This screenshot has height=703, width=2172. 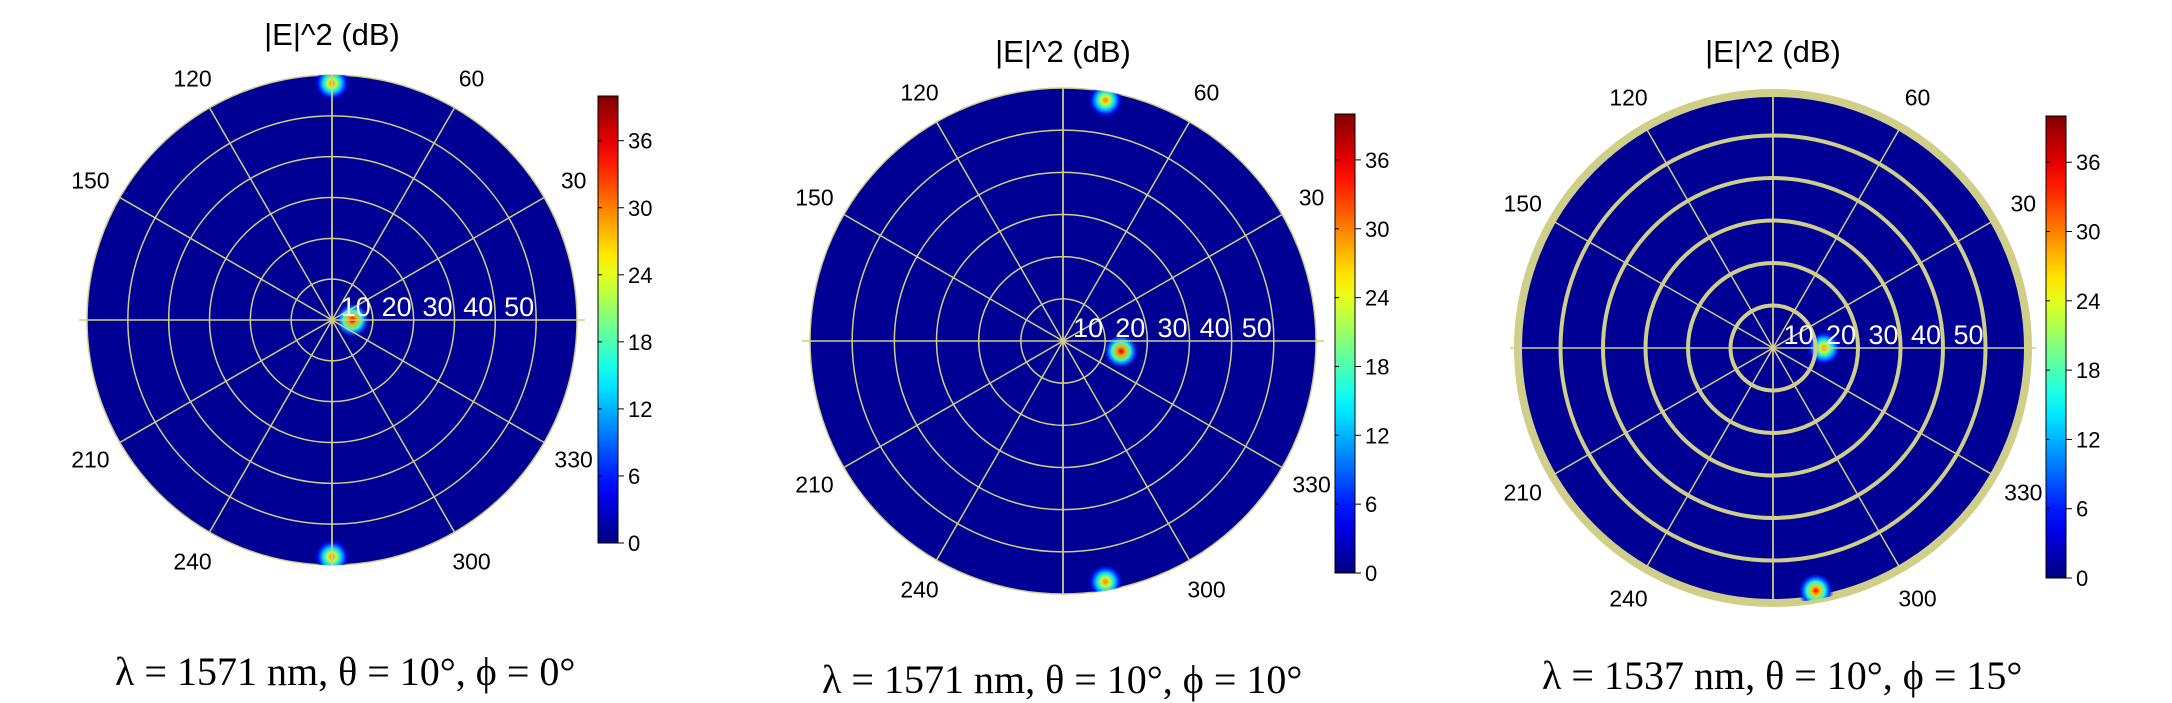 What do you see at coordinates (1782, 675) in the screenshot?
I see `chart-caption-3: λ = 1537 nm, θ = 10°, ϕ = 15°` at bounding box center [1782, 675].